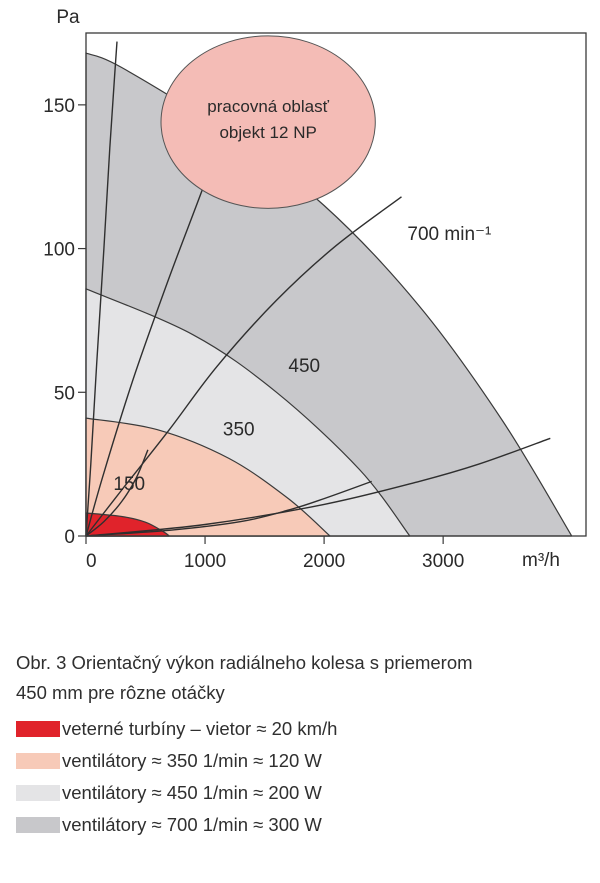 Image resolution: width=600 pixels, height=883 pixels. What do you see at coordinates (64, 393) in the screenshot?
I see `y-tick-label: 50` at bounding box center [64, 393].